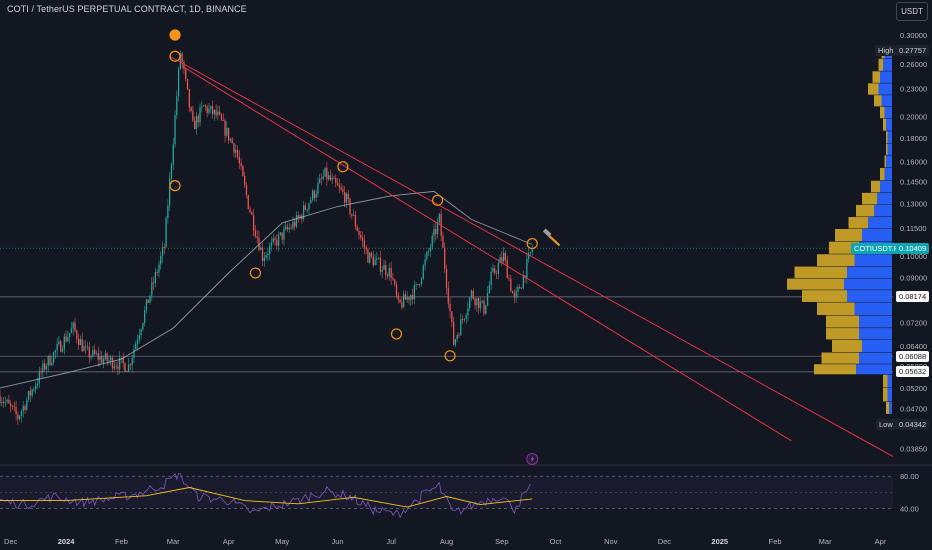 Image resolution: width=932 pixels, height=550 pixels. Describe the element at coordinates (912, 11) in the screenshot. I see `currency-button: USDT` at that location.